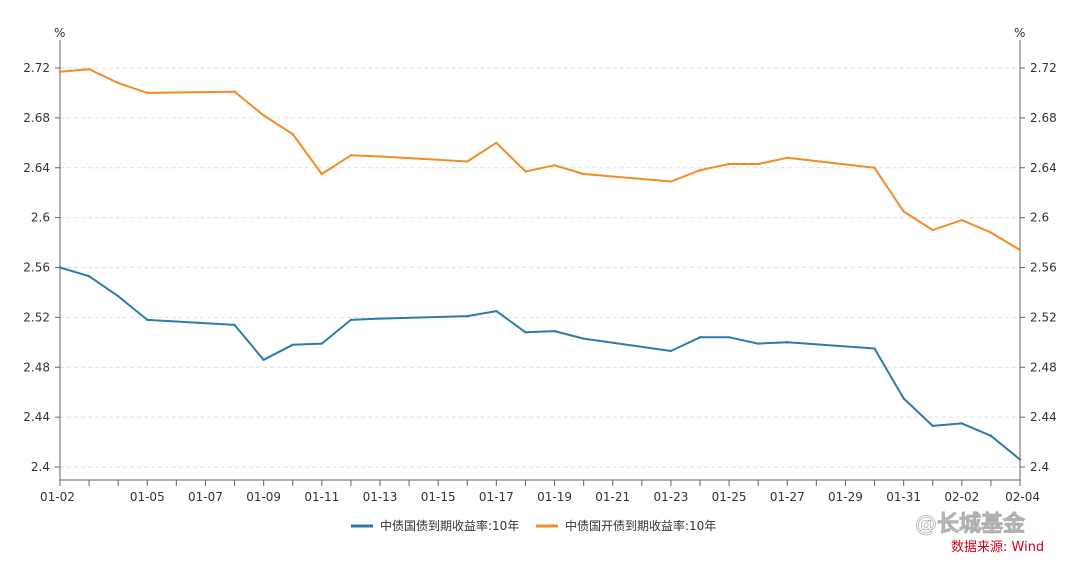 This screenshot has width=1080, height=563. What do you see at coordinates (1043, 168) in the screenshot?
I see `y-tick-label-right: 2.64` at bounding box center [1043, 168].